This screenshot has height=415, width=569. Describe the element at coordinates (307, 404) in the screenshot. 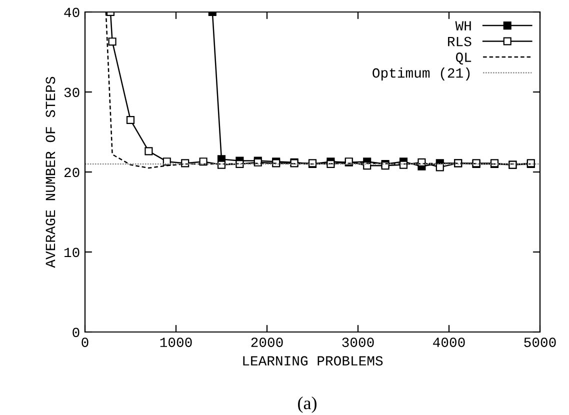

I see `text: (a)` at that location.